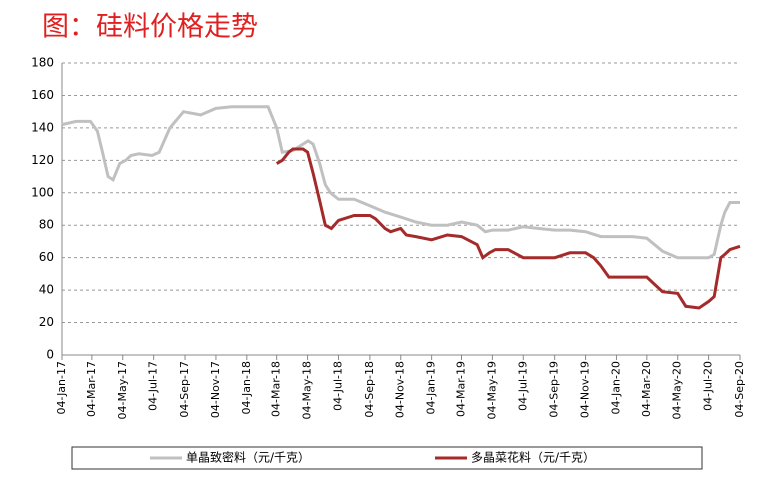 This screenshot has width=766, height=477. Describe the element at coordinates (431, 388) in the screenshot. I see `x-tick-label: 04-Jan-19` at that location.